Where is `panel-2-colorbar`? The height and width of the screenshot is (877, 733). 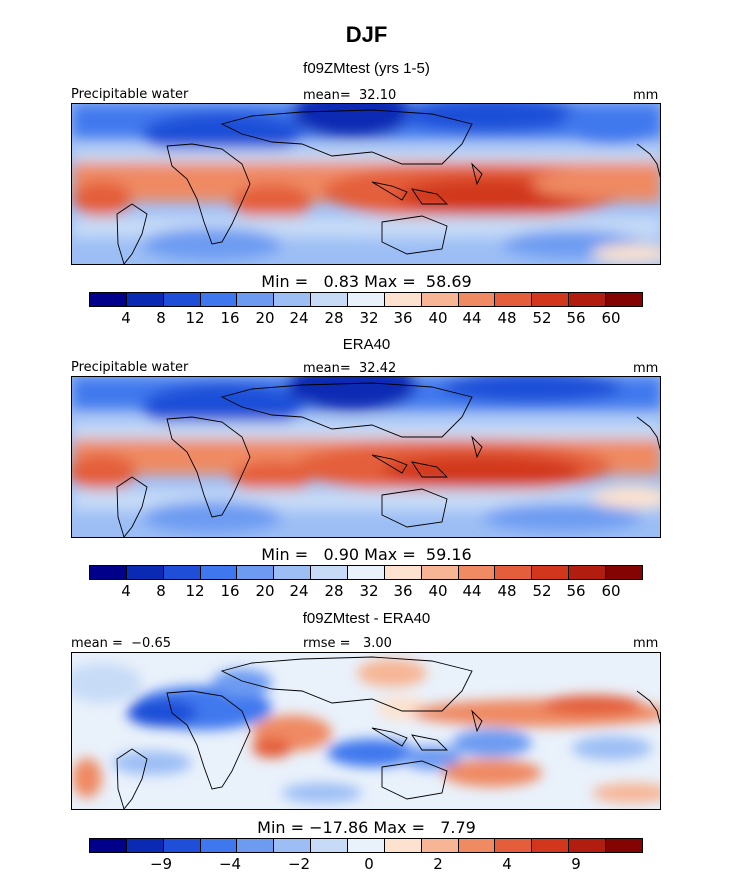
panel-2-colorbar is located at coordinates (366, 572).